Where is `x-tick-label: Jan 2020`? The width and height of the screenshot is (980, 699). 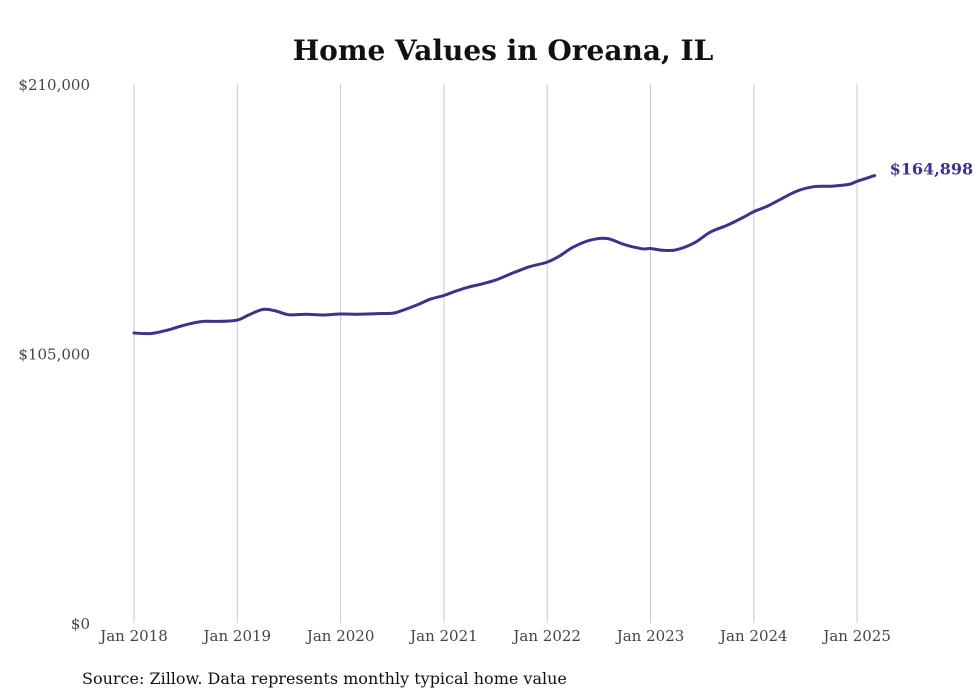 x-tick-label: Jan 2020 is located at coordinates (340, 636).